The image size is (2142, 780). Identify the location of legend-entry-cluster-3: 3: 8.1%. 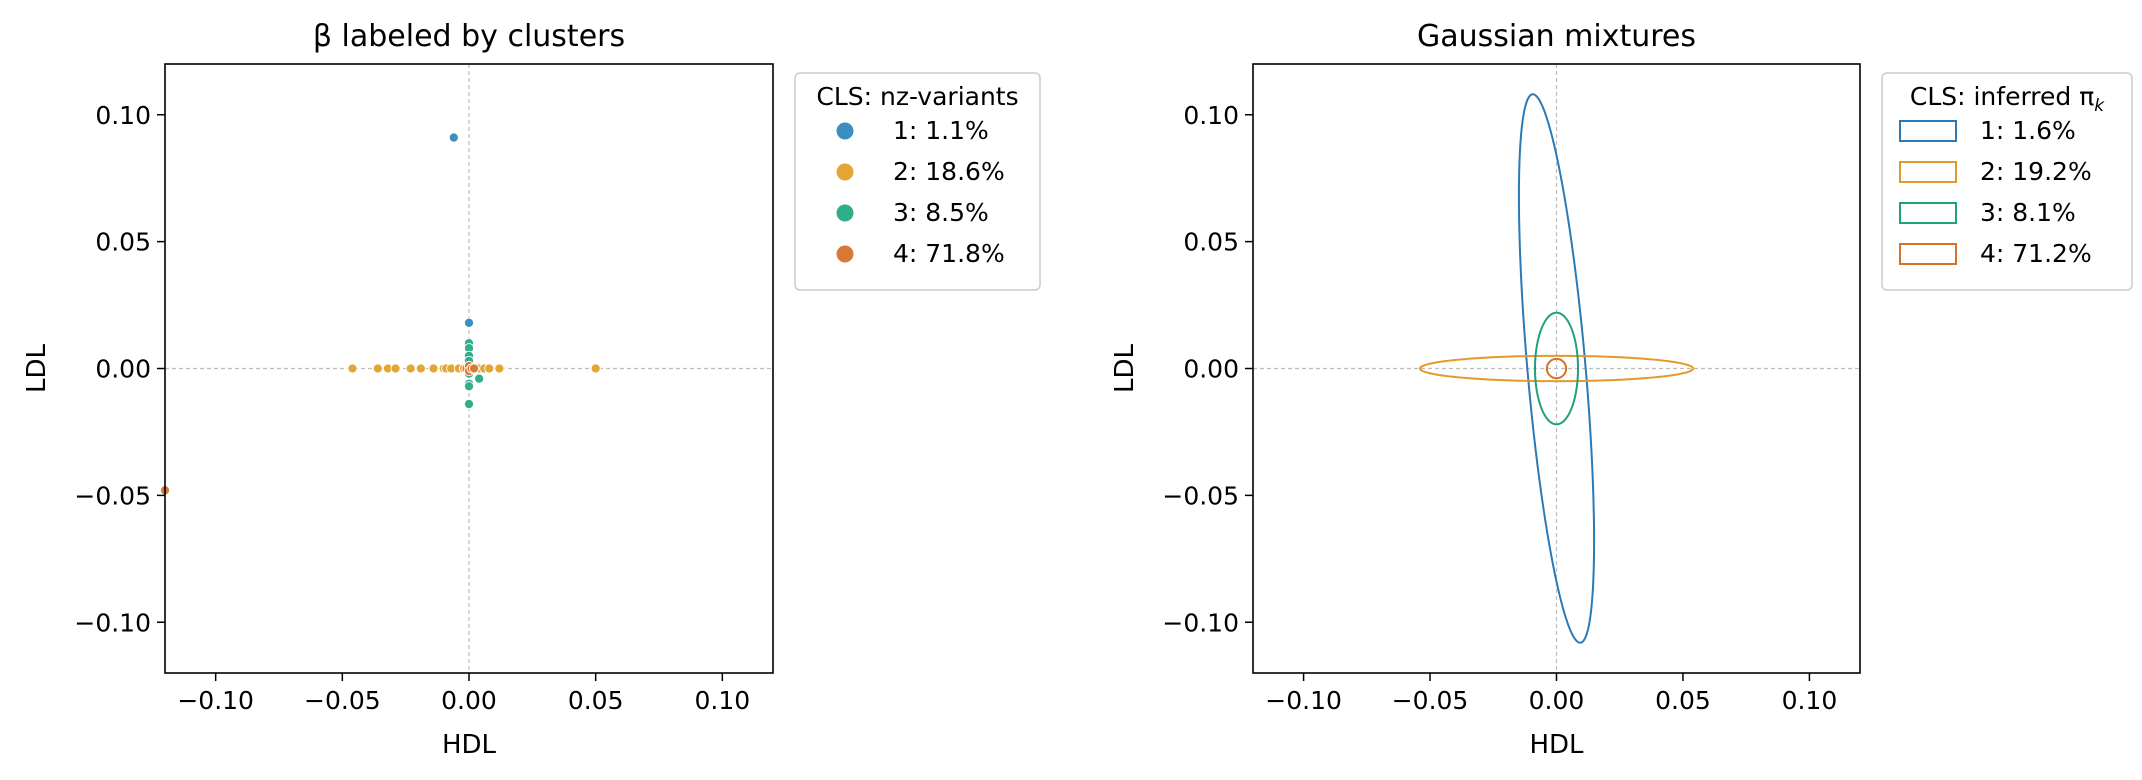
(2028, 212).